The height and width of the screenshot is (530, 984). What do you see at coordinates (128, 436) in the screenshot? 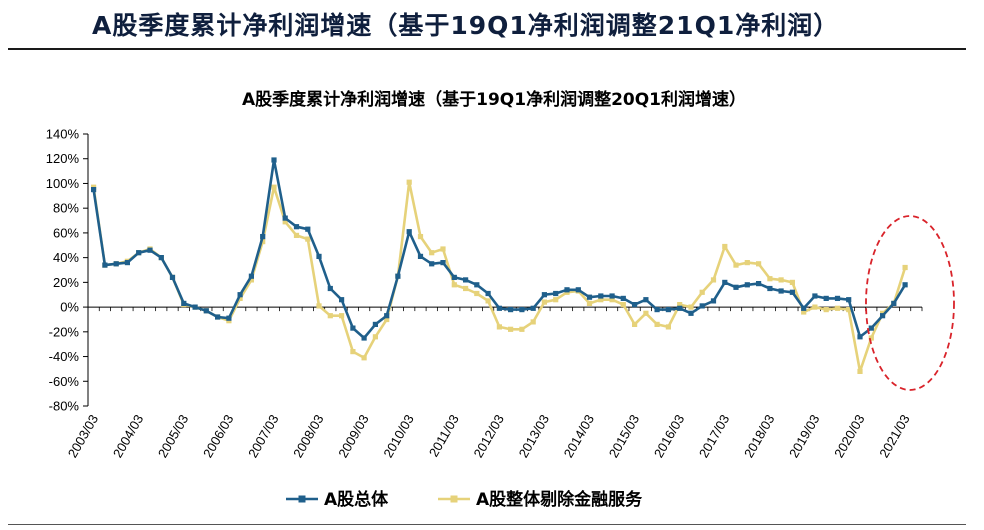
I see `x-tick-label: 2004/03` at bounding box center [128, 436].